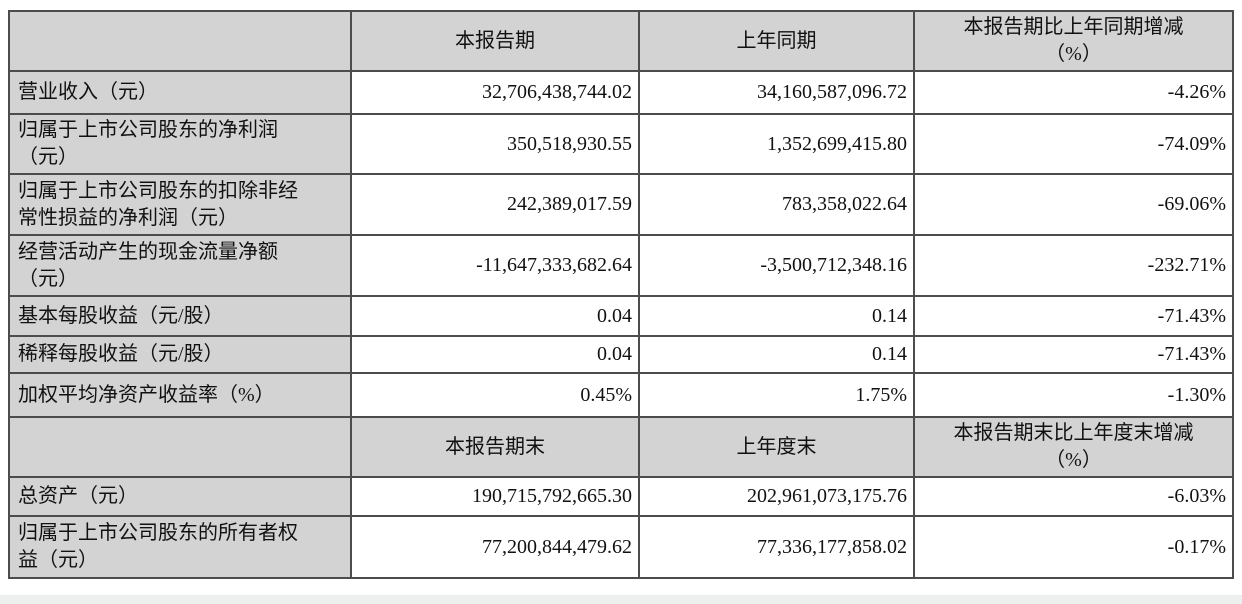 The width and height of the screenshot is (1242, 604). What do you see at coordinates (1073, 265) in the screenshot?
I see `change-value-cell: -232.71%` at bounding box center [1073, 265].